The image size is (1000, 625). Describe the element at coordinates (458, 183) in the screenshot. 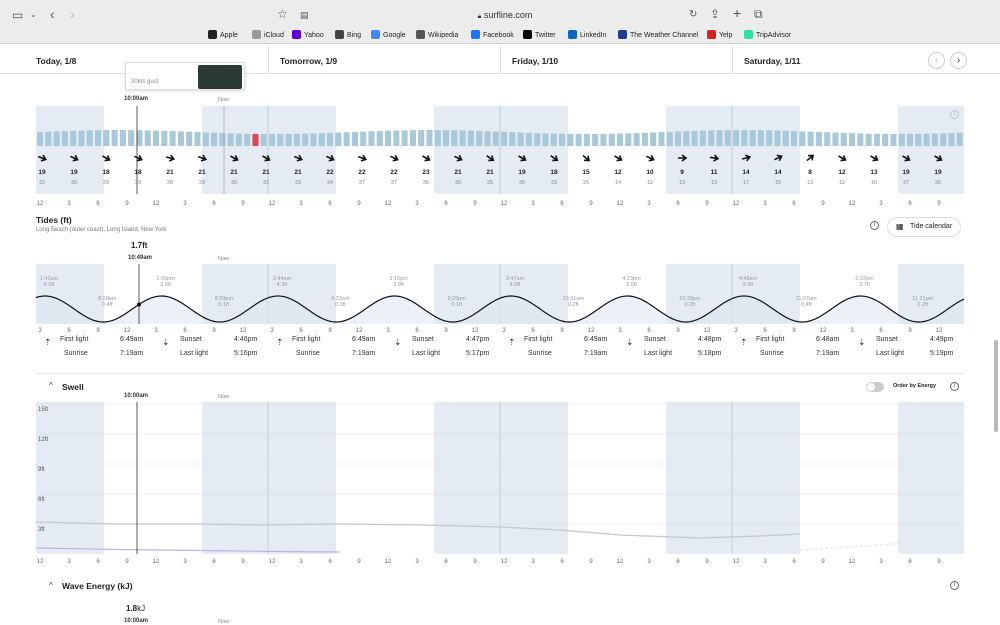

I see `wind-gust: 30` at that location.